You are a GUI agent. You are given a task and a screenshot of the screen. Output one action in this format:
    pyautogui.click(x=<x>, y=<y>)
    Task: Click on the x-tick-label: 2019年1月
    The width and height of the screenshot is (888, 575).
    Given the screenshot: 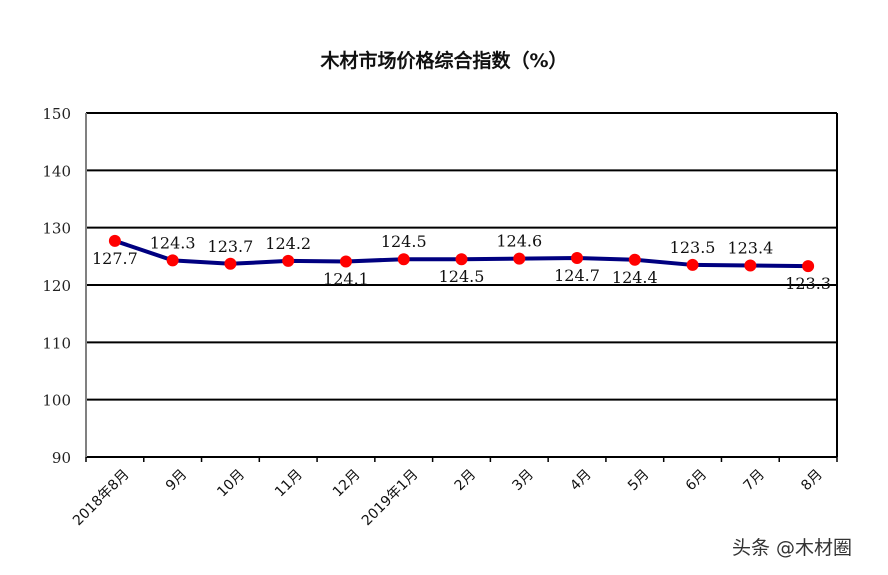 What is the action you would take?
    pyautogui.click(x=390, y=498)
    